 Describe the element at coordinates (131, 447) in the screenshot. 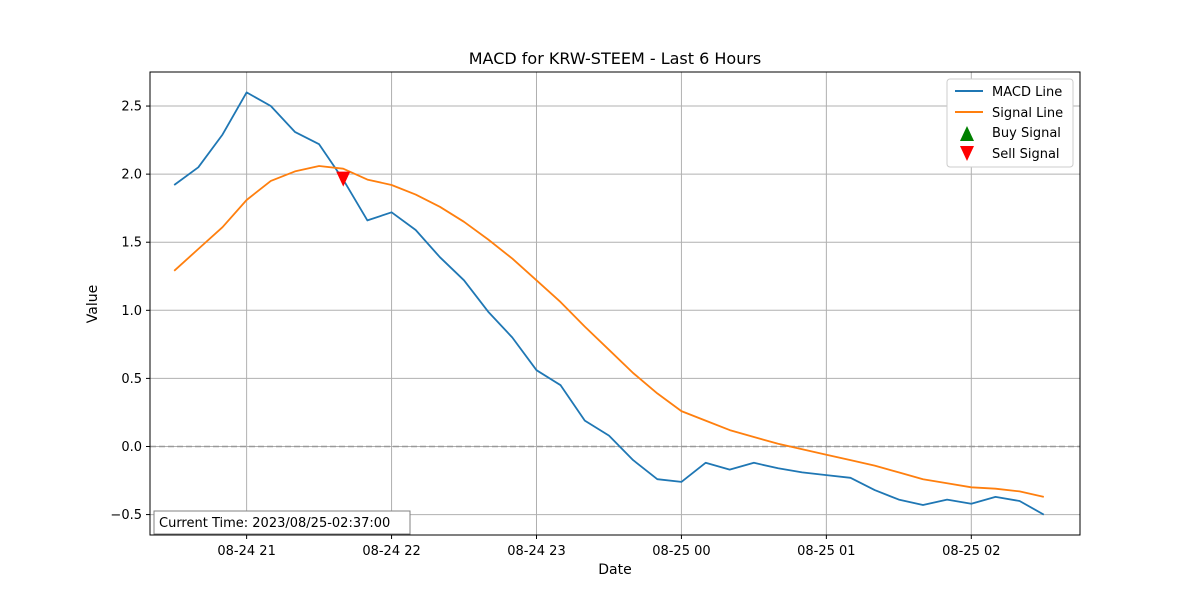

I see `y-tick-label: 0.0` at that location.